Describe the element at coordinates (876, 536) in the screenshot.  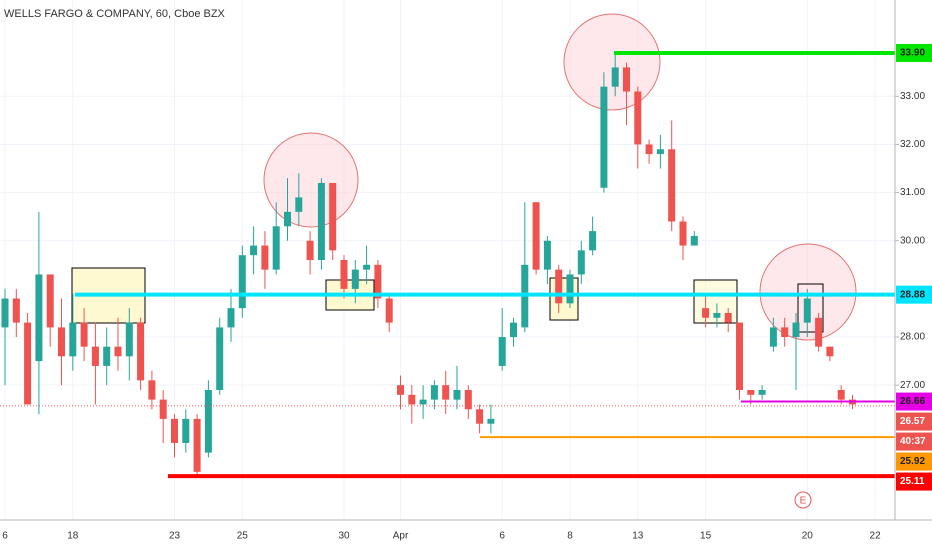
I see `x-tick-label: 22` at that location.